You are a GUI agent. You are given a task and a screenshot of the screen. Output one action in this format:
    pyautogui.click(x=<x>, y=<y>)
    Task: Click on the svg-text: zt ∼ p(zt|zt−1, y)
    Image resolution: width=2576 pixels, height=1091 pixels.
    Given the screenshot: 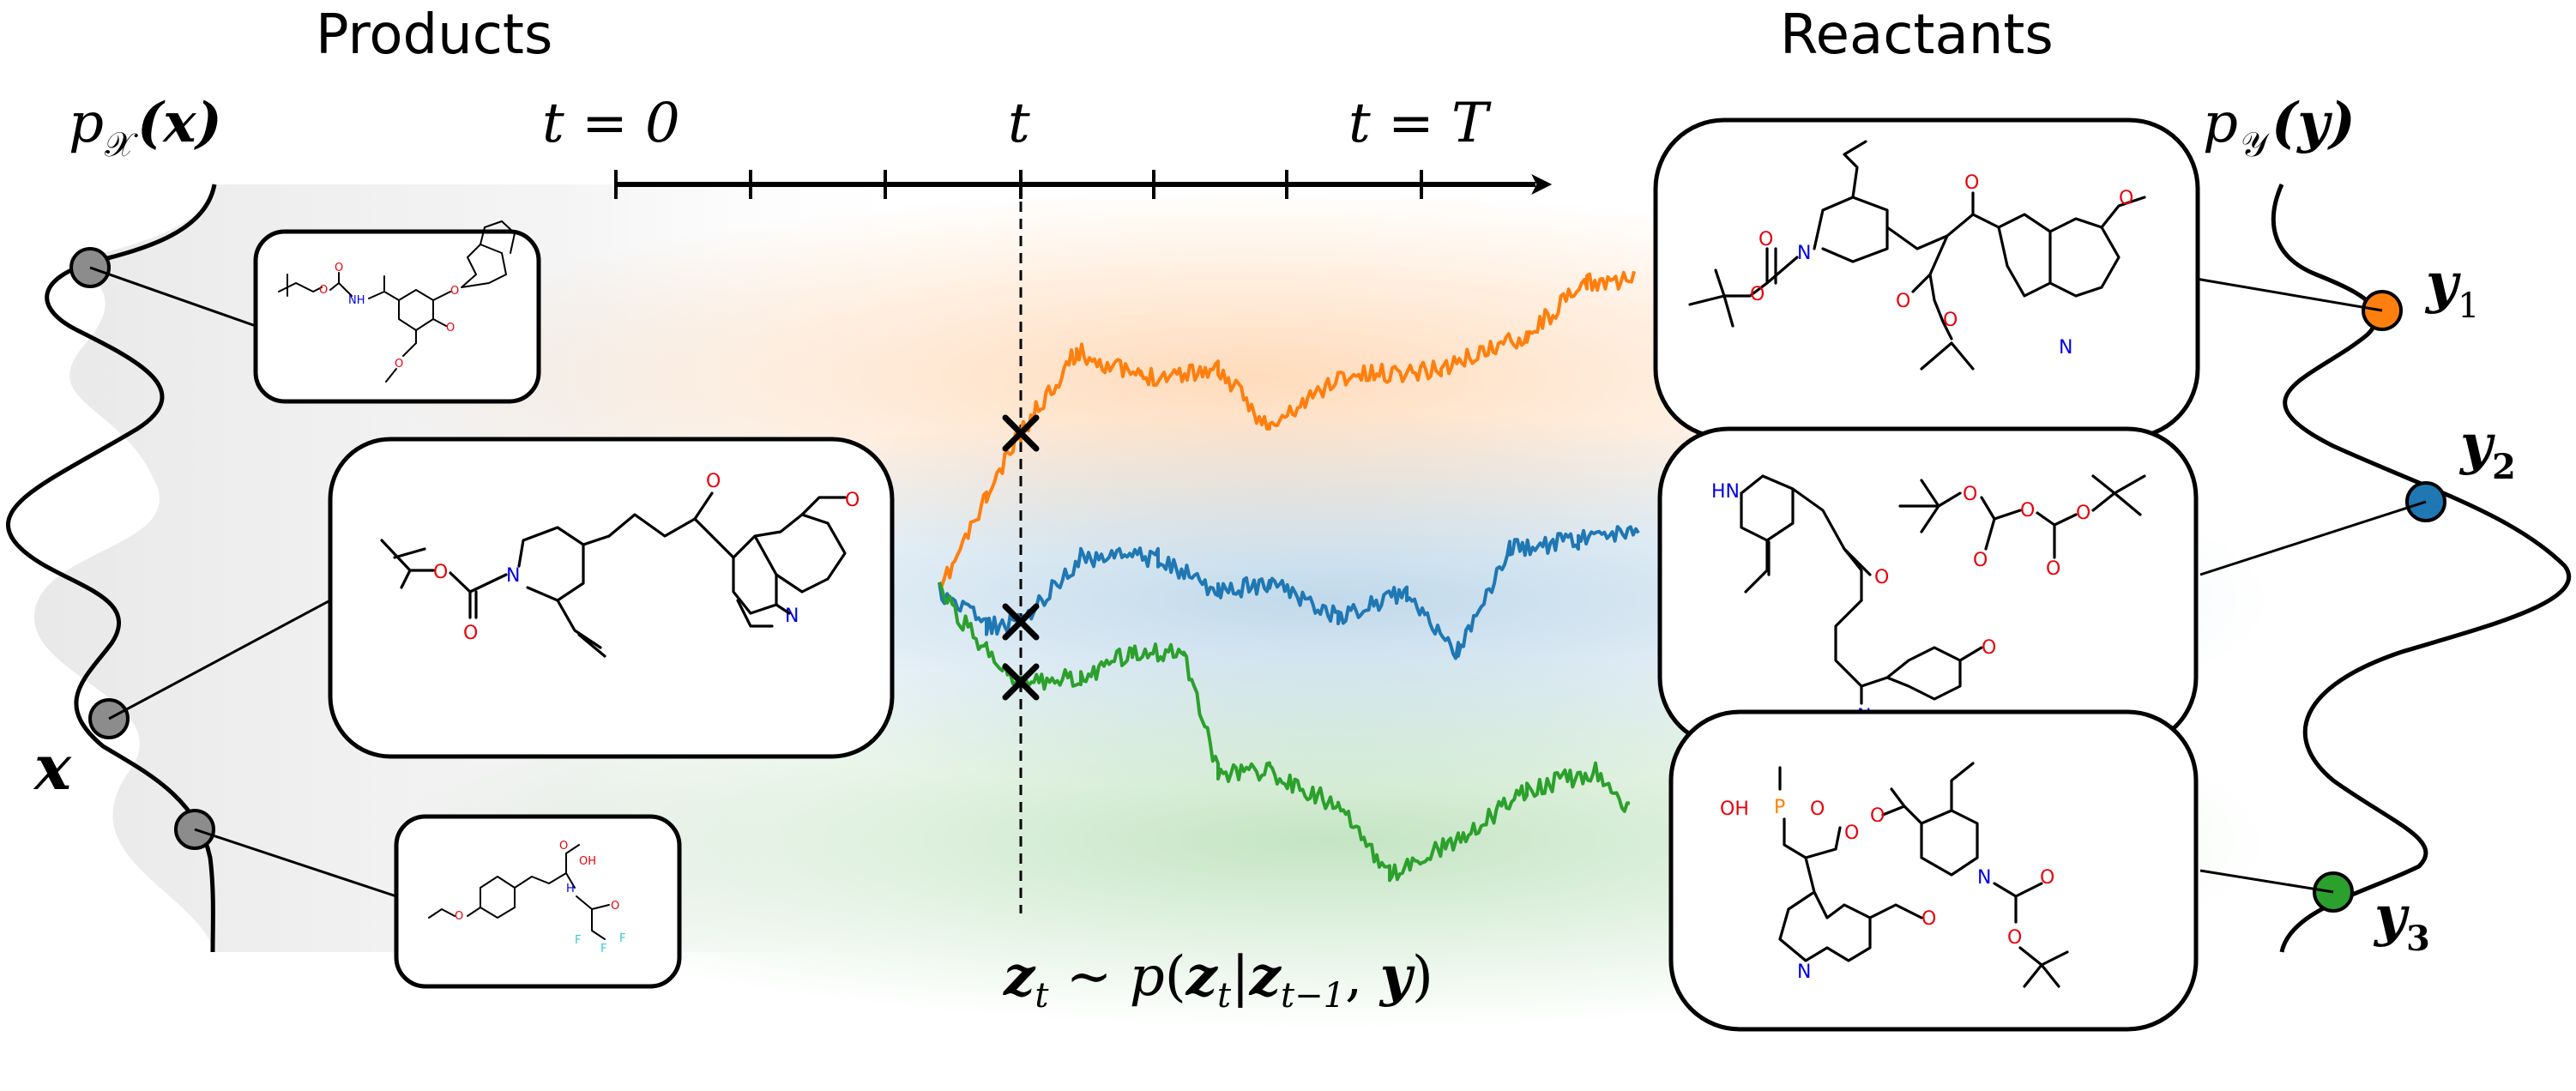 What is the action you would take?
    pyautogui.click(x=1218, y=980)
    